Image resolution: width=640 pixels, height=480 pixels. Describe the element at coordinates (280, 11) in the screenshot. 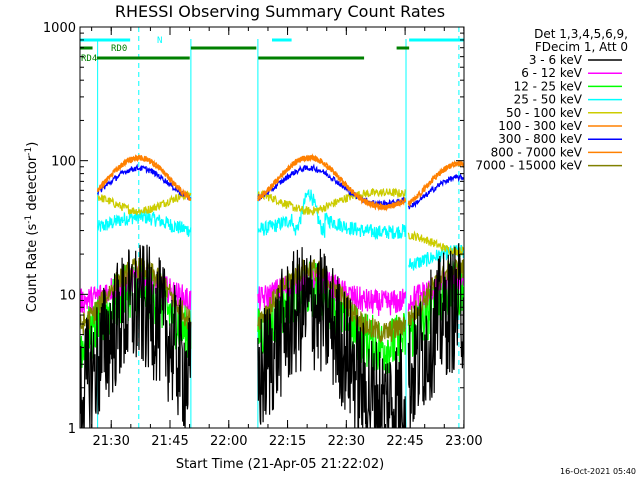

I see `chart-title: RHESSI Observing Summary Count Rates` at that location.